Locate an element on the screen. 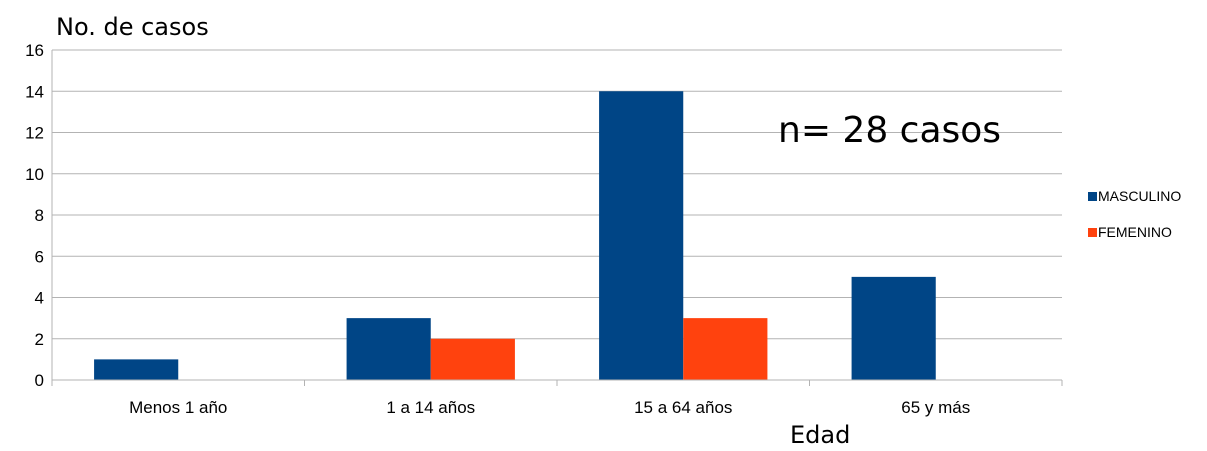 The width and height of the screenshot is (1207, 451). legend-label: MASCULINO is located at coordinates (1139, 196).